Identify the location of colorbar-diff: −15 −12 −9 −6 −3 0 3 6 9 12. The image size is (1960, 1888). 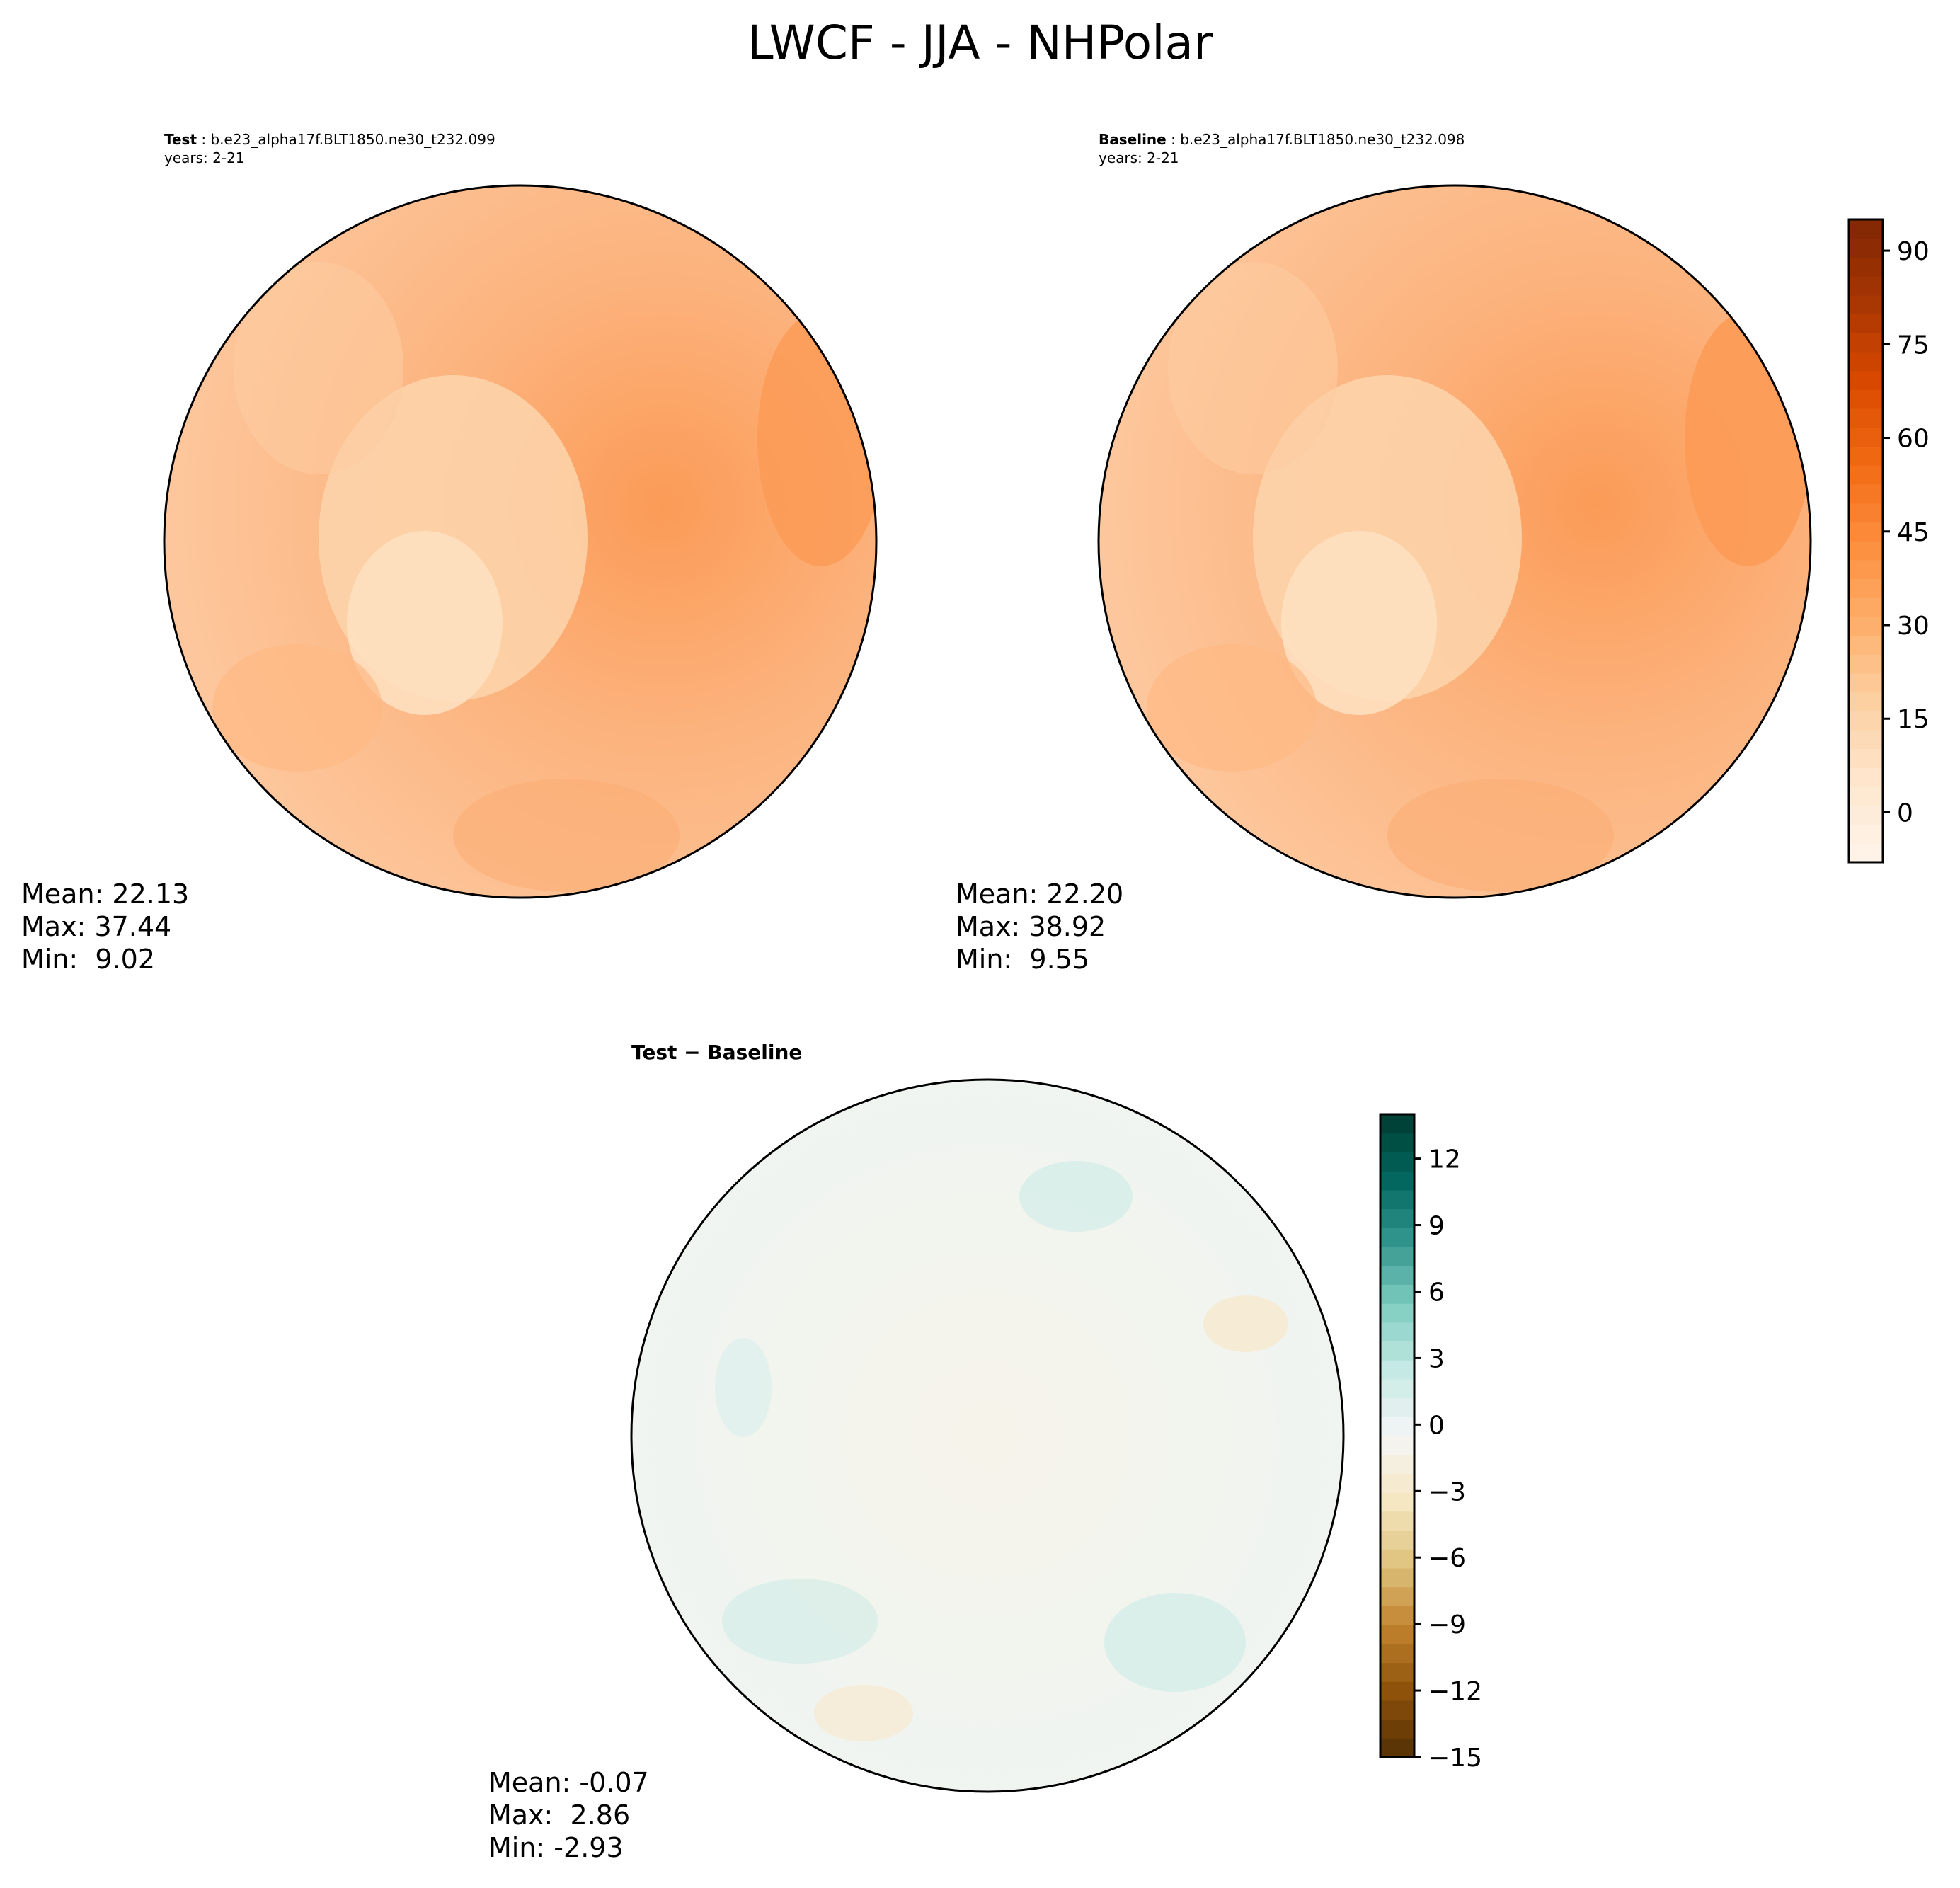
(1430, 1443).